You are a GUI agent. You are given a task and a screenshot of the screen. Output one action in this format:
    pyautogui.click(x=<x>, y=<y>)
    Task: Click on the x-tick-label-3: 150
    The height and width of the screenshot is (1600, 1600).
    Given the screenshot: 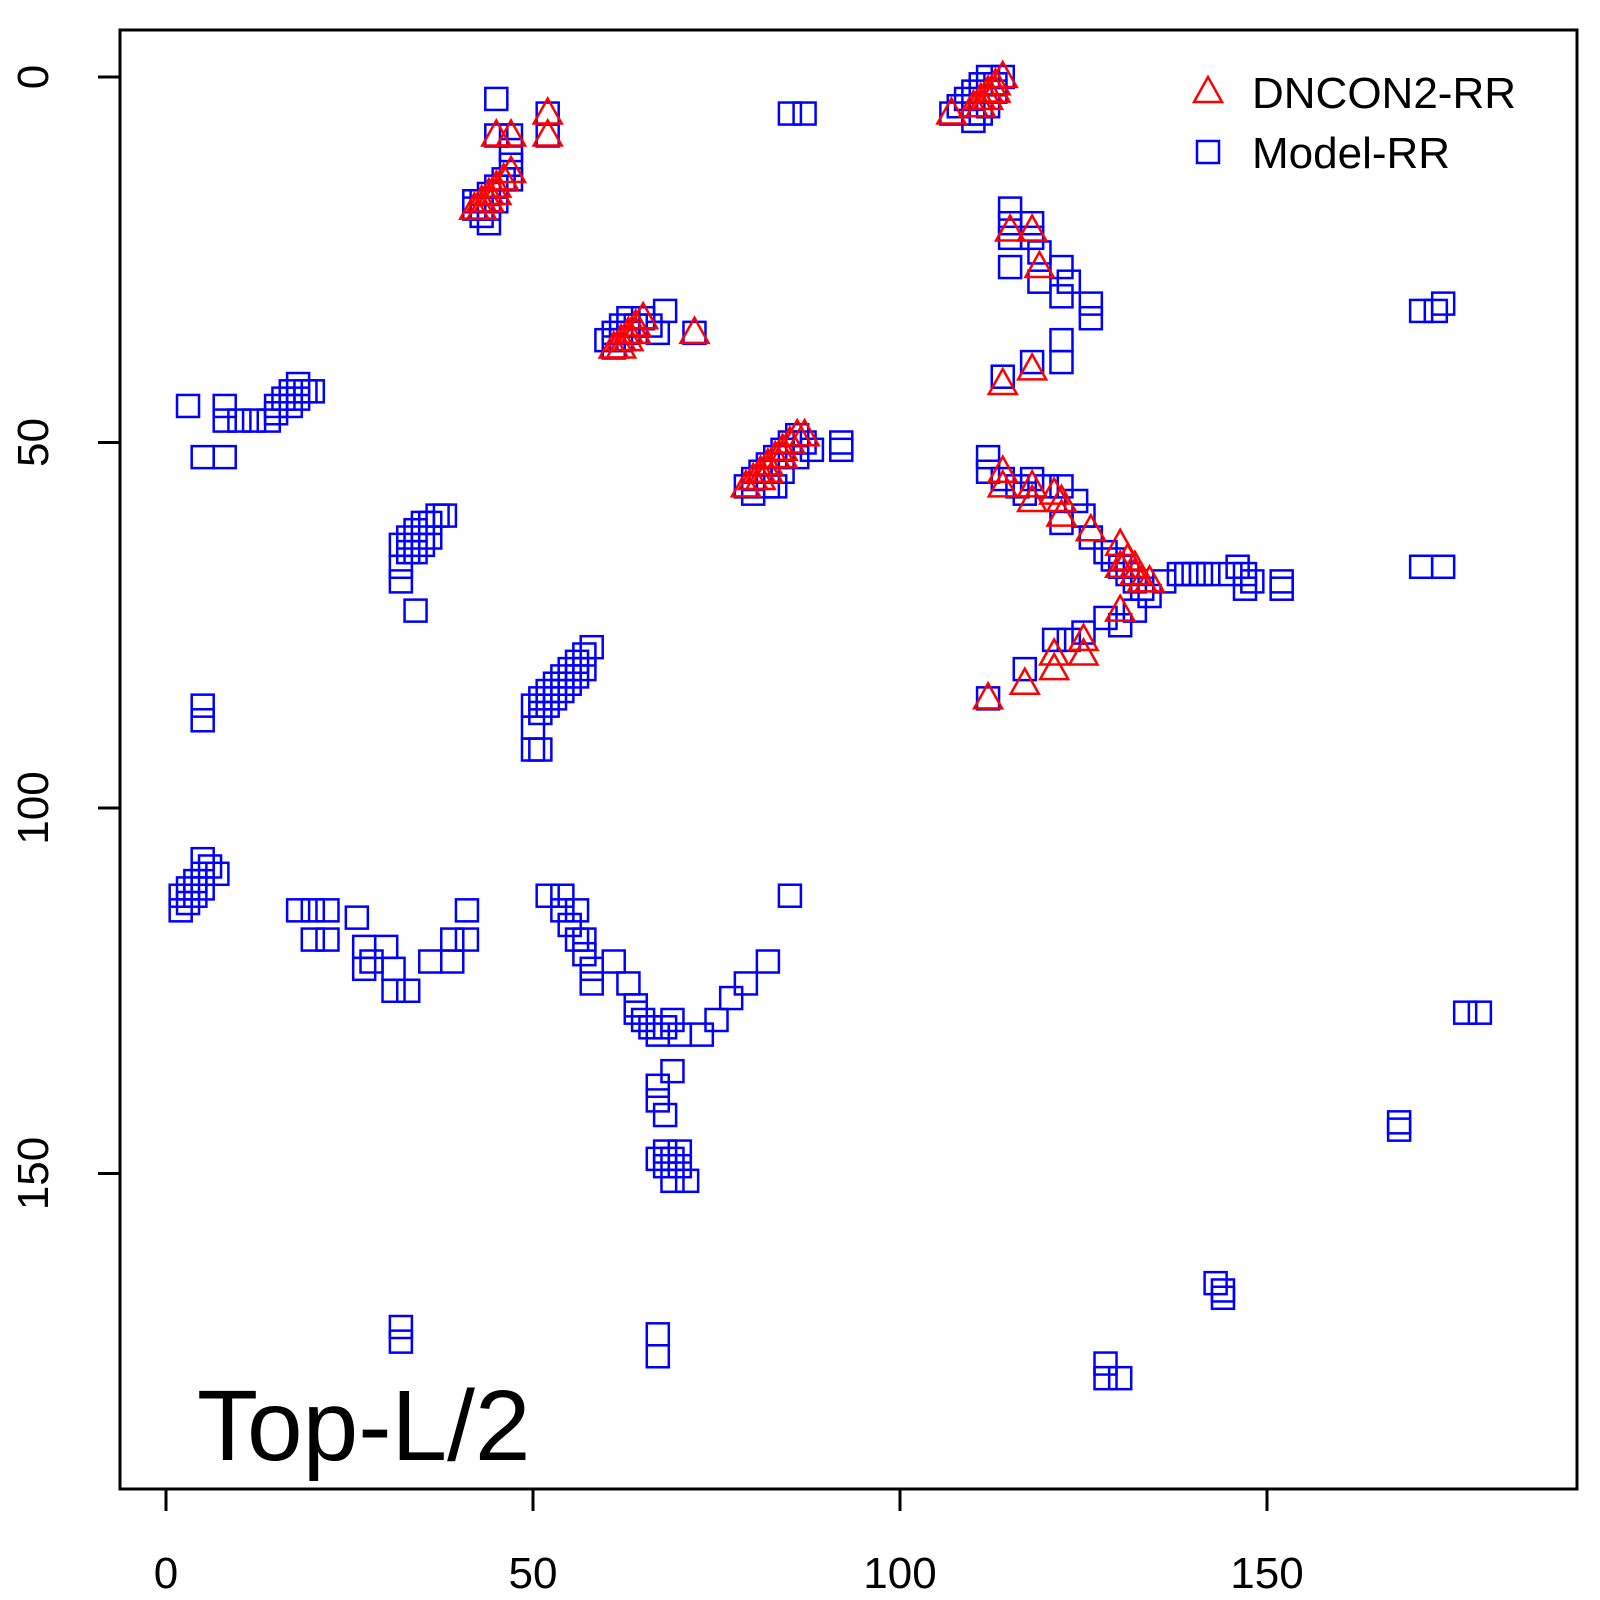 What is the action you would take?
    pyautogui.click(x=1266, y=1573)
    